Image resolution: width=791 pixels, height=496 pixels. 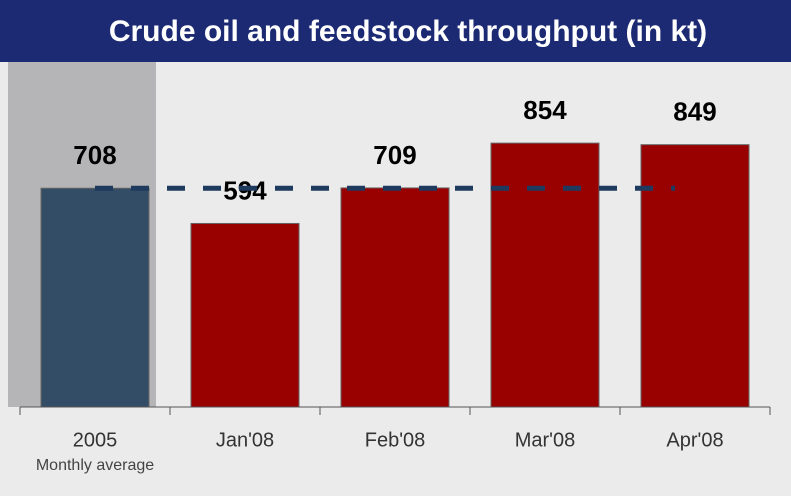 What do you see at coordinates (694, 440) in the screenshot?
I see `x-tick-label: Apr'08` at bounding box center [694, 440].